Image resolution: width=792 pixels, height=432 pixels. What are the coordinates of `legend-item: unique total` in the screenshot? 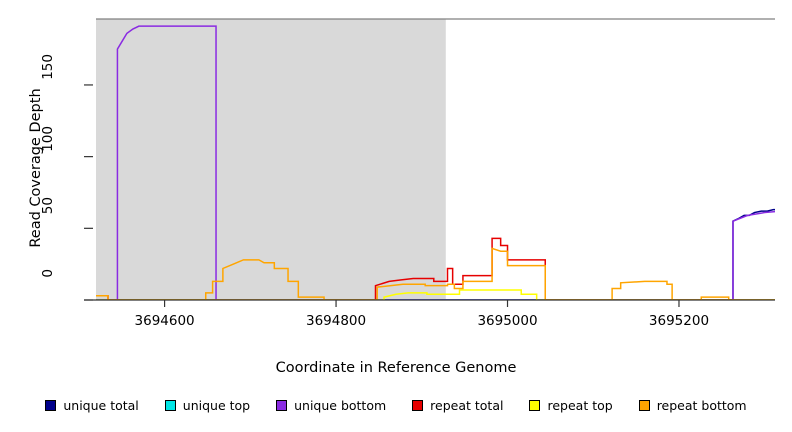 It's located at (92, 405).